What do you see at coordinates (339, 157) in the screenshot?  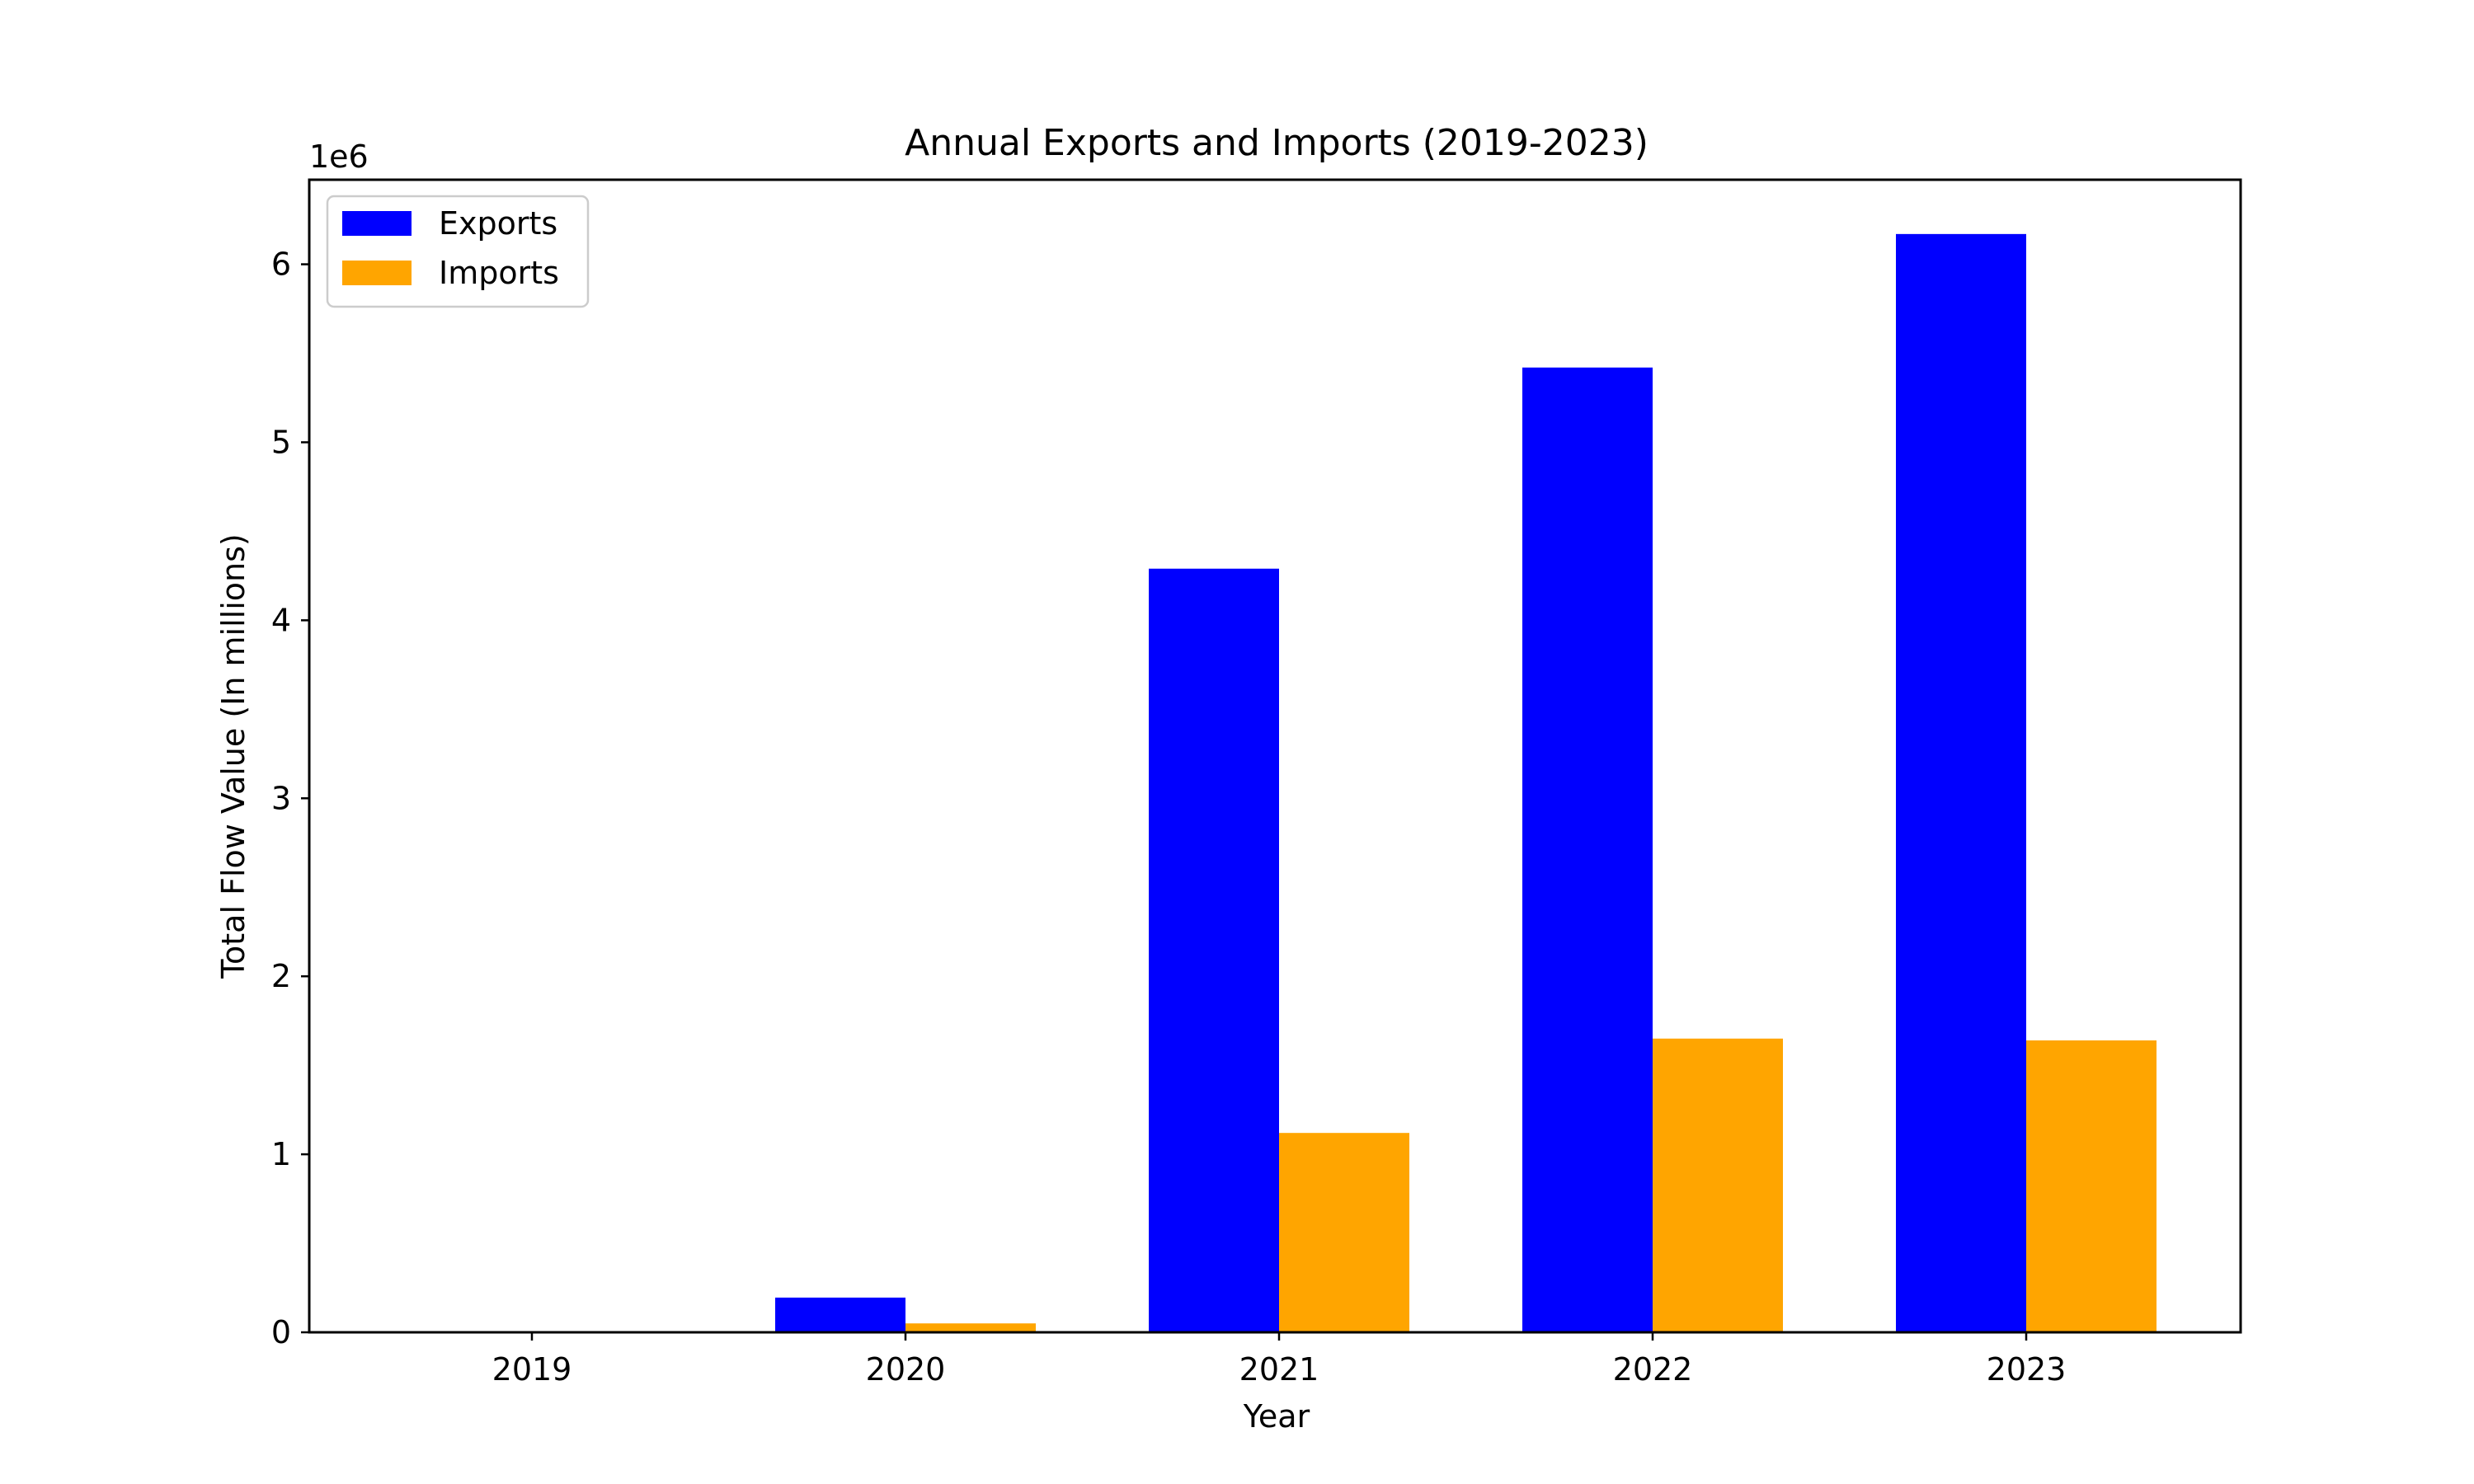 I see `y-scale-label: 1e6` at bounding box center [339, 157].